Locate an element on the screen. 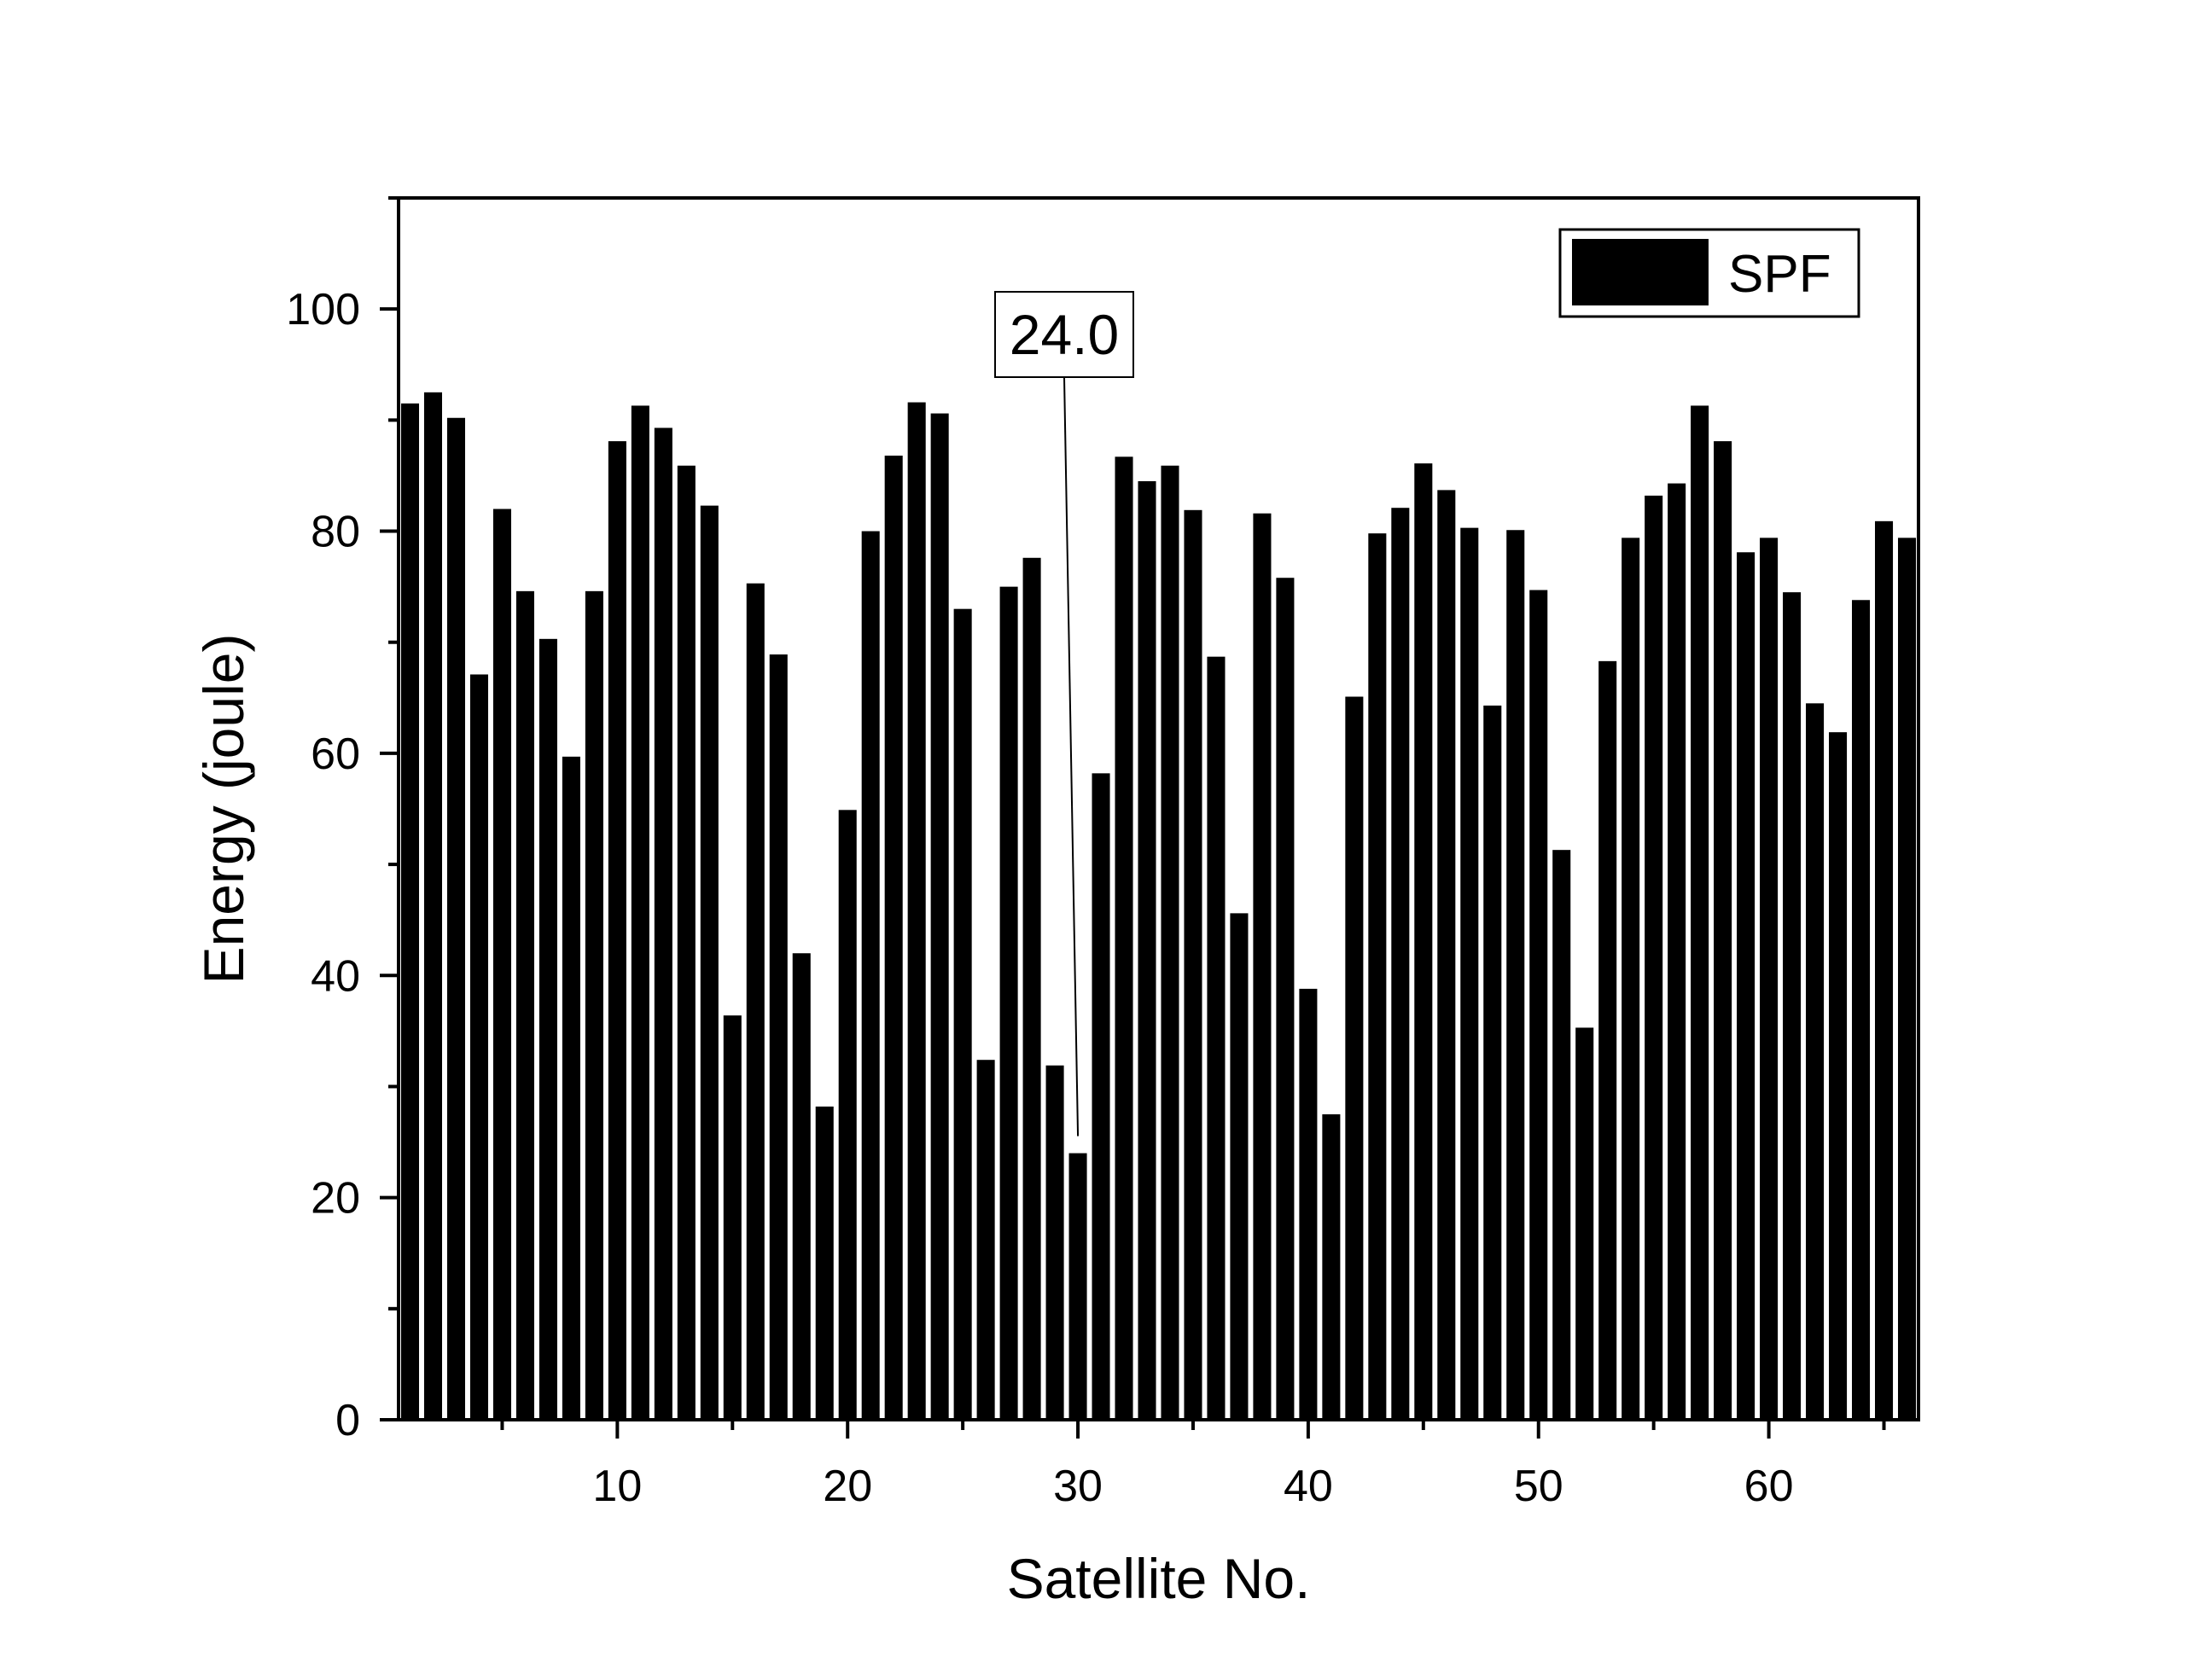  x-tick-label-10: 10 is located at coordinates (617, 1487).